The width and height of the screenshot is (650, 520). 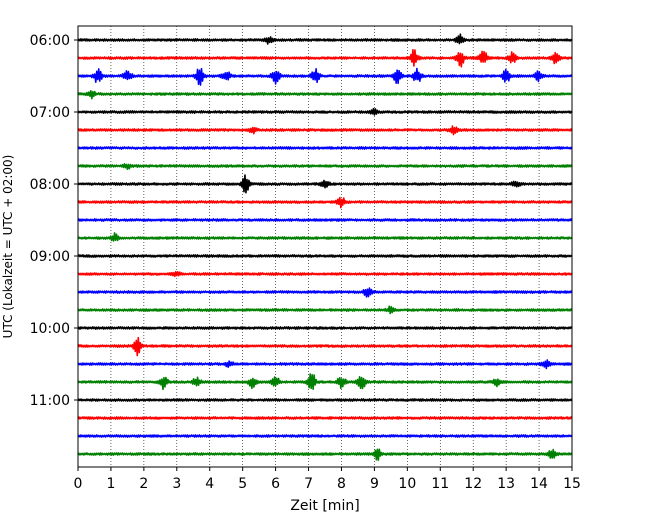 I want to click on y-tick-label: 07:00, so click(x=50, y=113).